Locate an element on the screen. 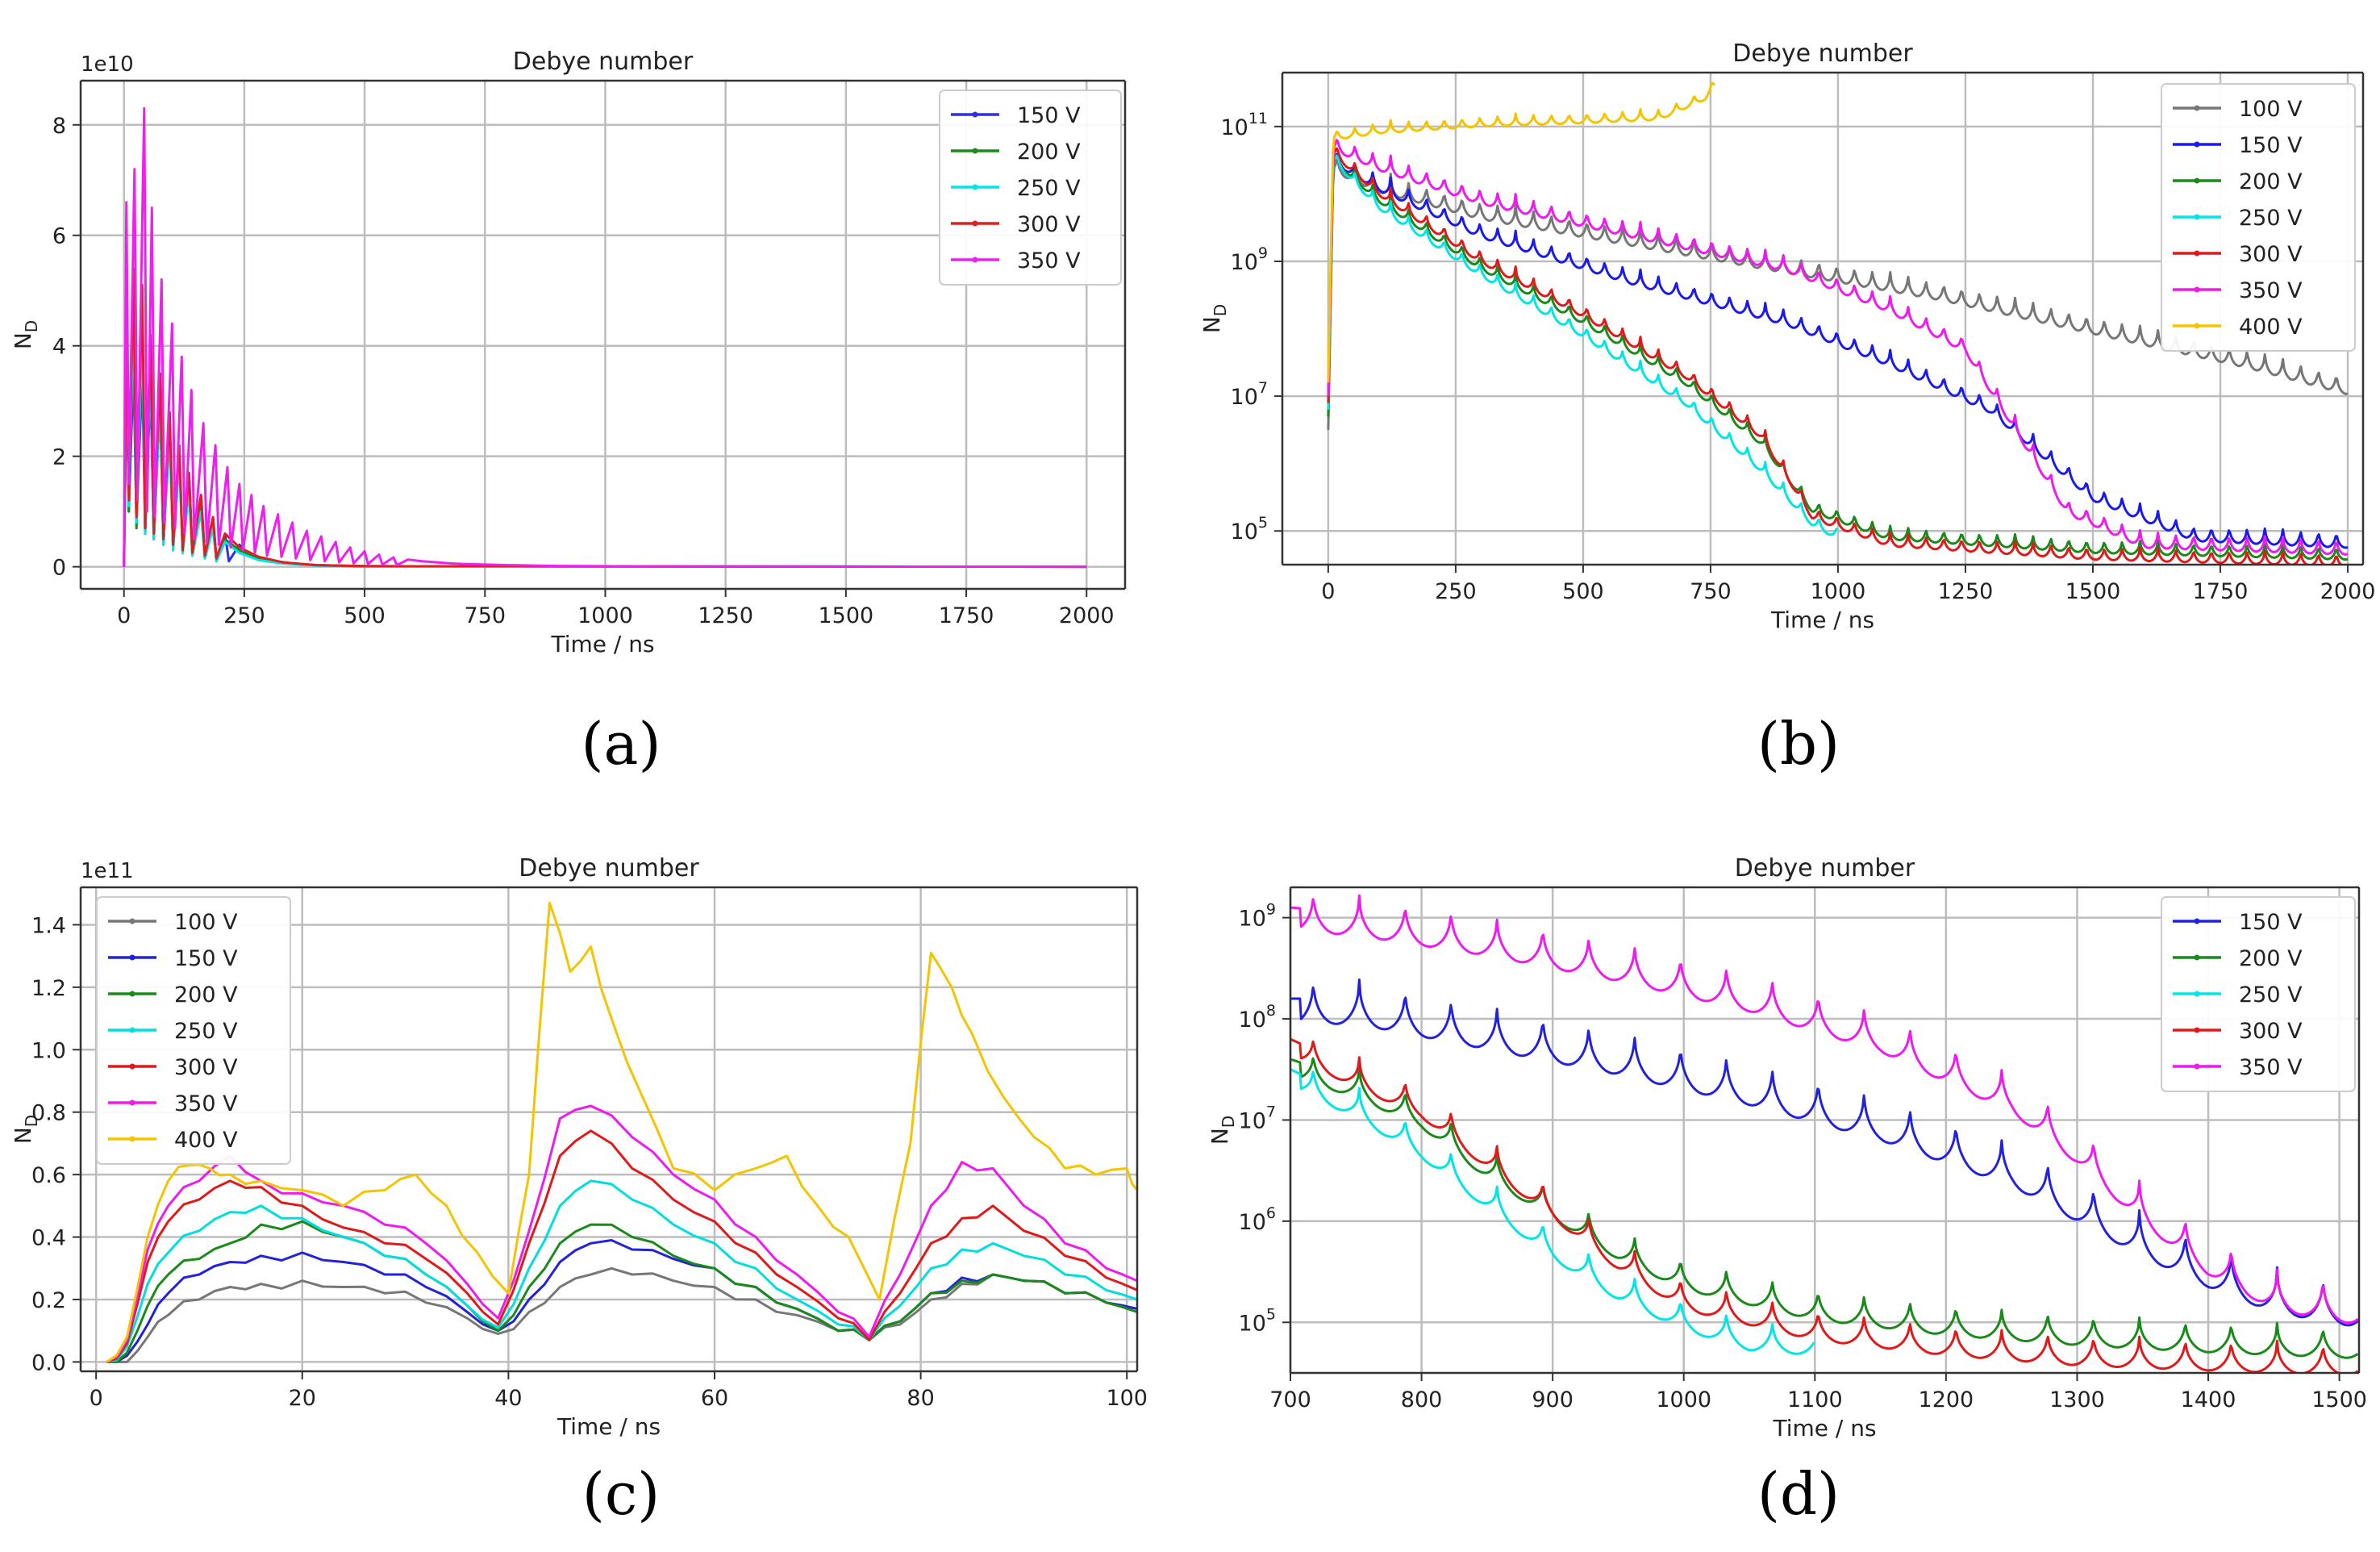 The image size is (2380, 1552). legend-label-250-v: 250 V is located at coordinates (2271, 219).